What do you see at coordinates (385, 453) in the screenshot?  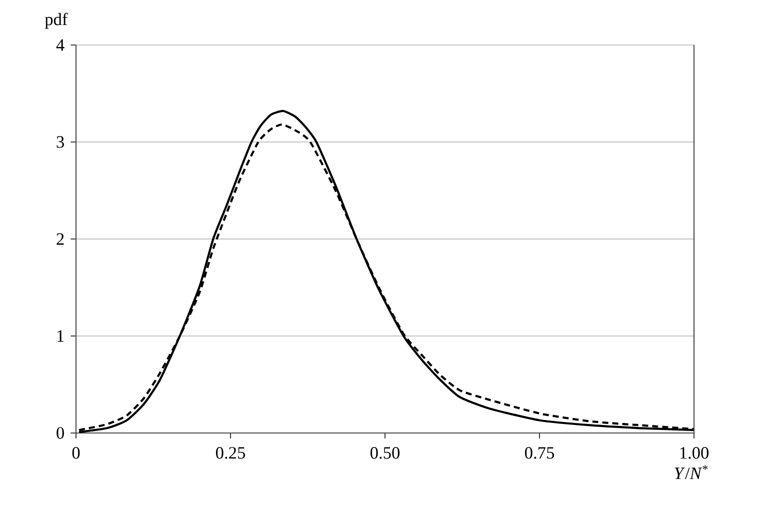 I see `x-tick-label: 0.50` at bounding box center [385, 453].